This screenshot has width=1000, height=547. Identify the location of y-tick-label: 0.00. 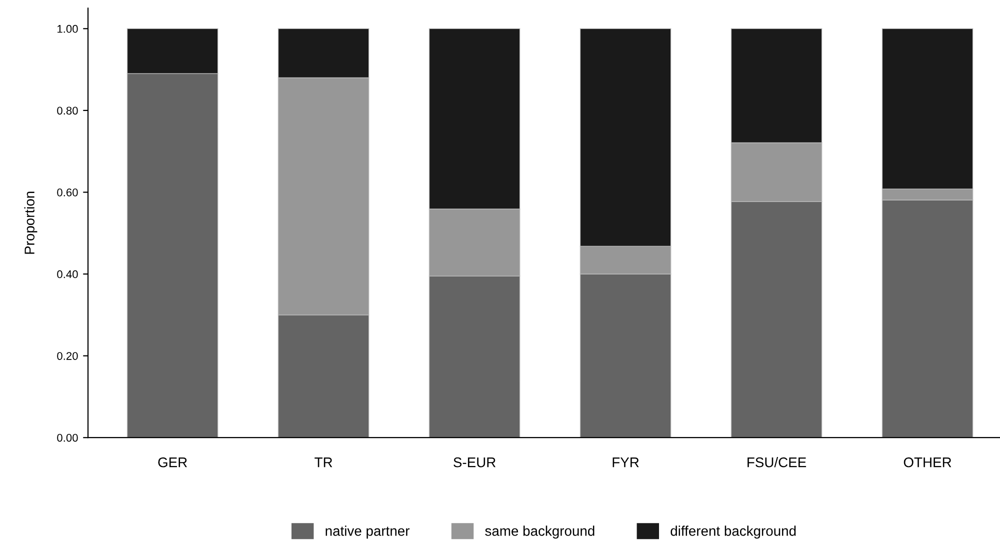
(67, 438).